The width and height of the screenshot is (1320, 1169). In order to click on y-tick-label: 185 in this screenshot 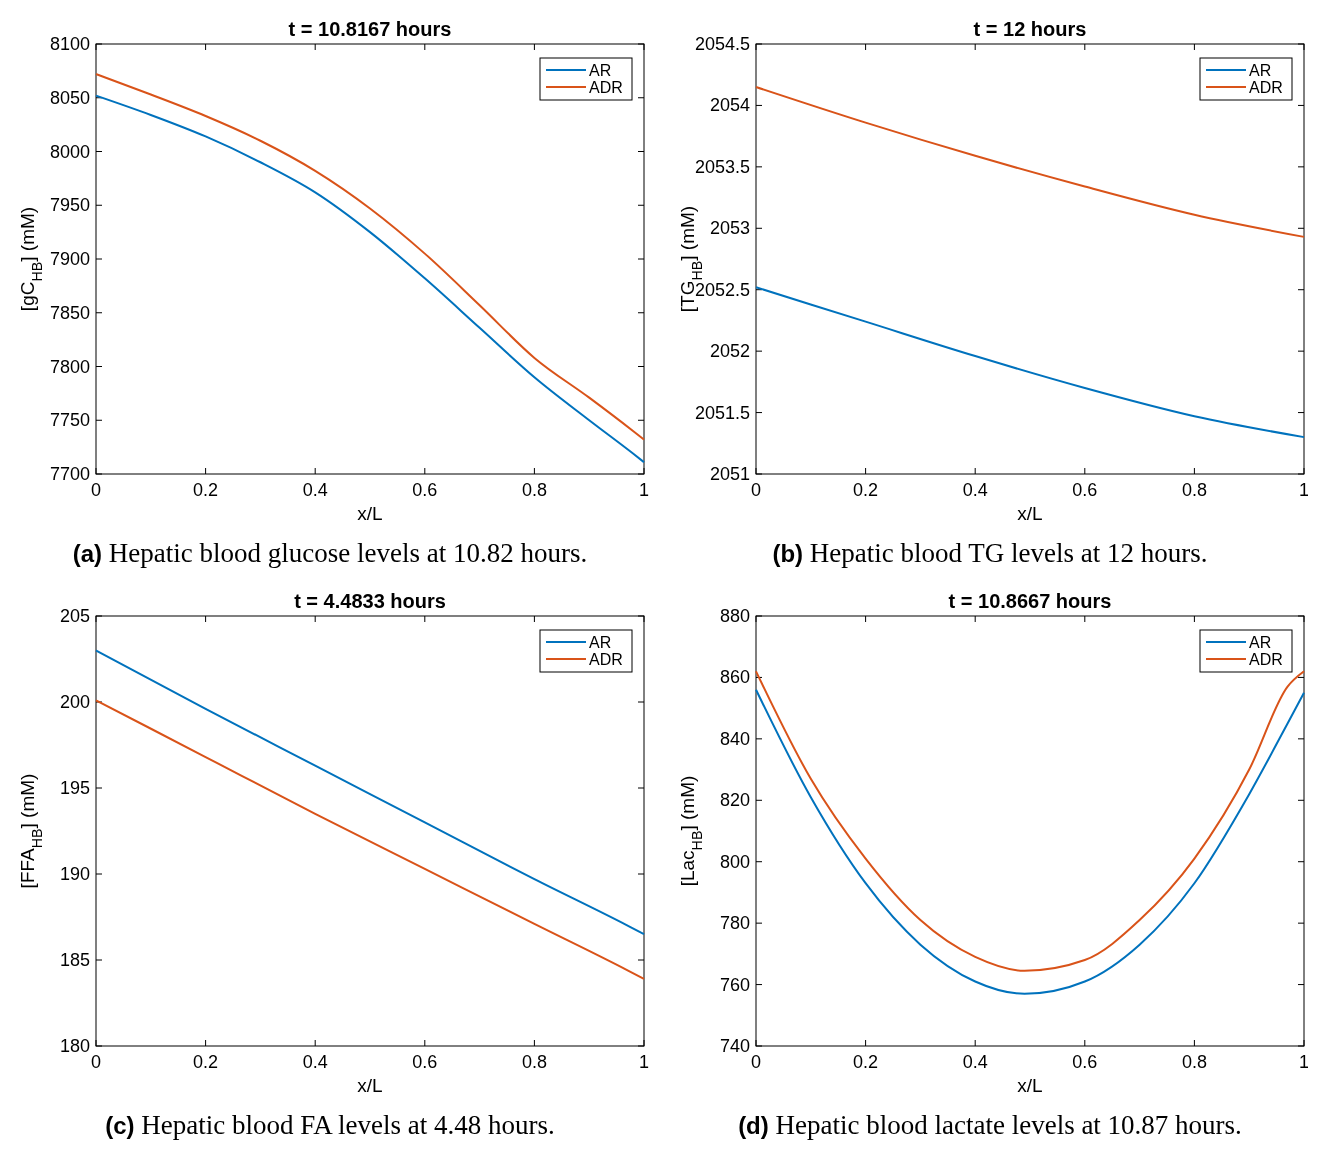, I will do `click(74, 960)`.